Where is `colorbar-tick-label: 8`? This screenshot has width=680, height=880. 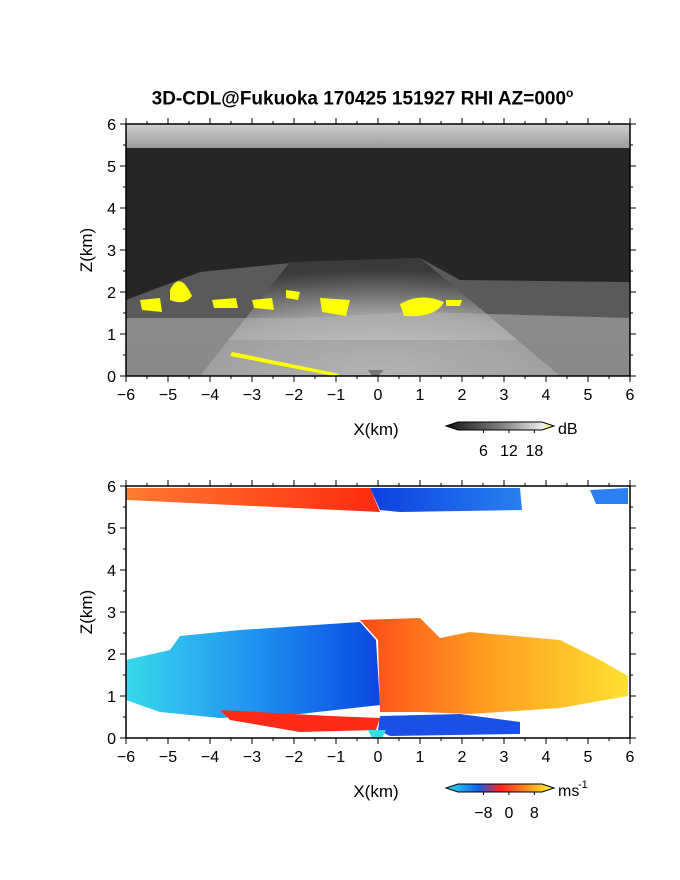 colorbar-tick-label: 8 is located at coordinates (534, 813).